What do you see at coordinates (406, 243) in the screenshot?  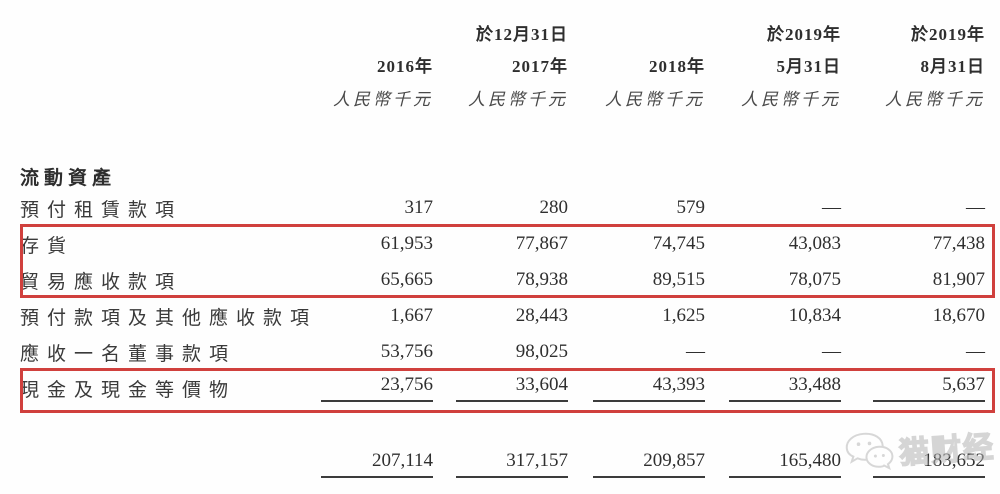 I see `value-cell: 61,953` at bounding box center [406, 243].